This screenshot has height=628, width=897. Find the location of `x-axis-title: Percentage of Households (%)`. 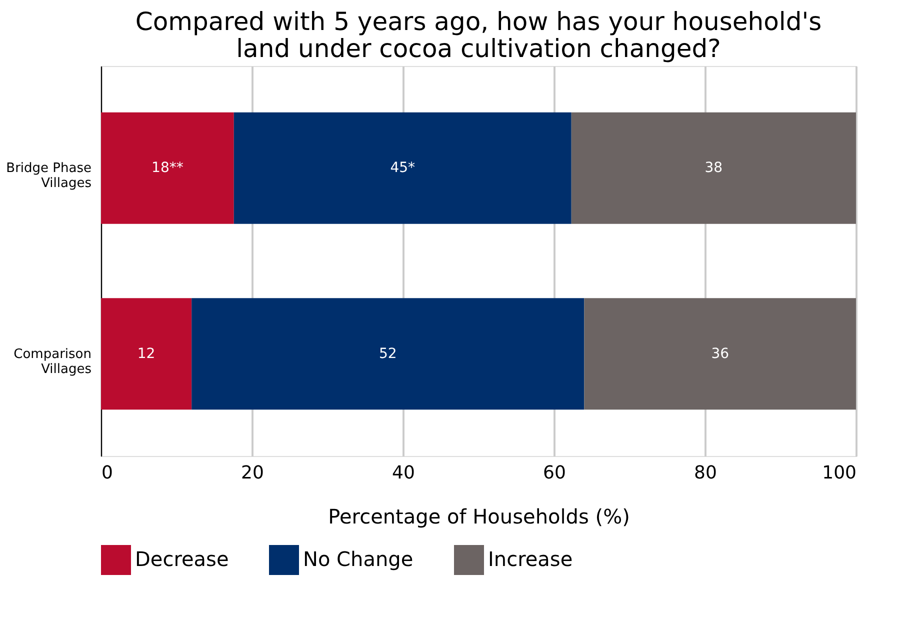

x-axis-title: Percentage of Households (%) is located at coordinates (479, 516).